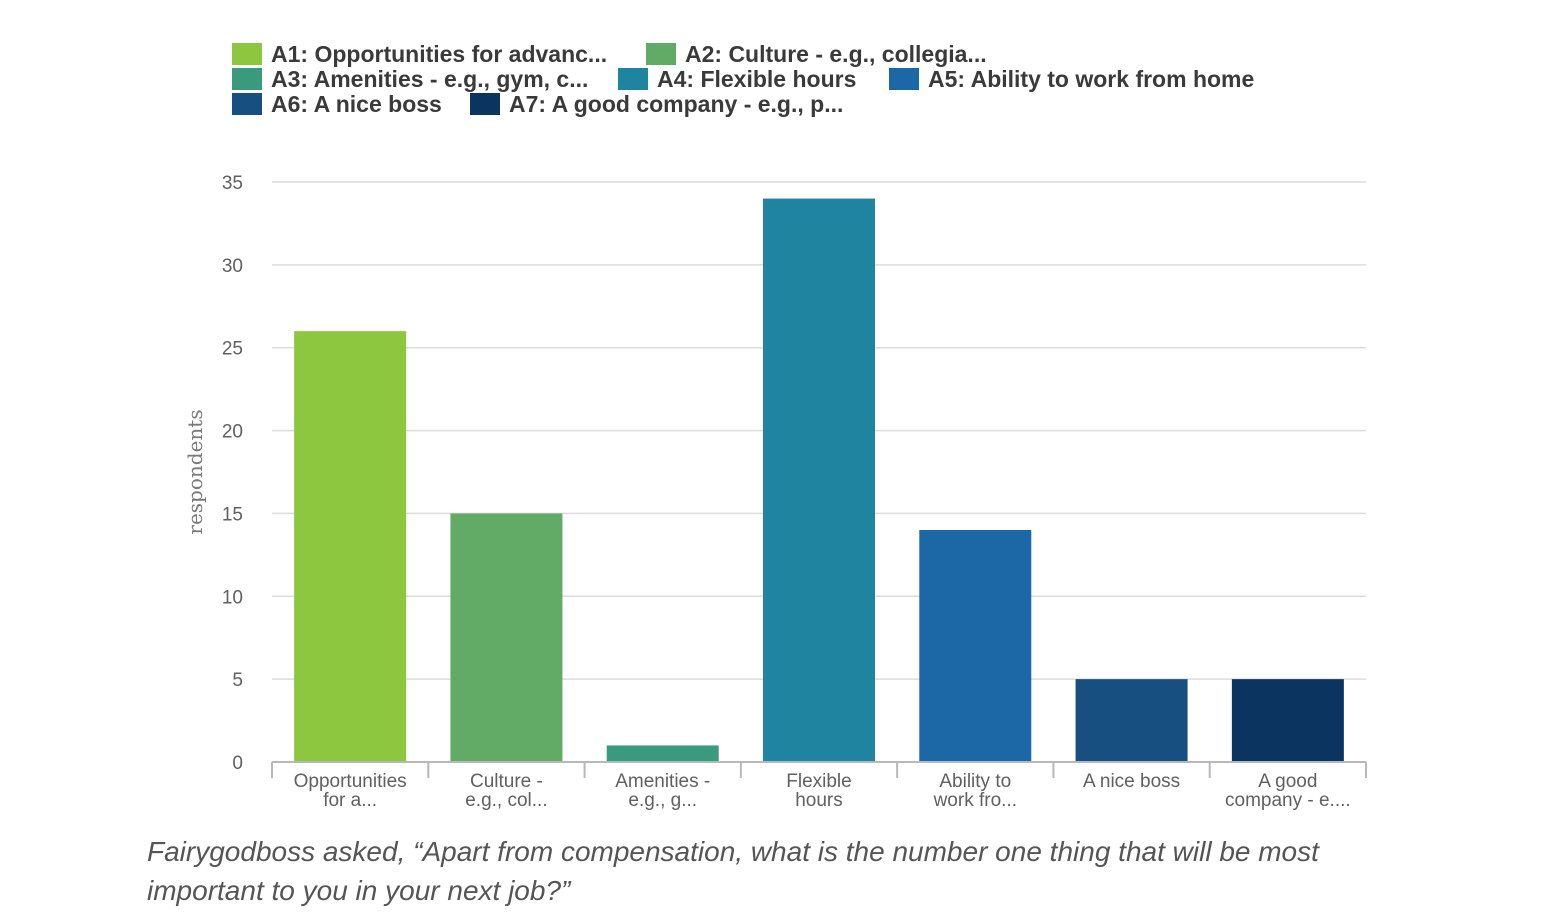 This screenshot has width=1544, height=924. I want to click on legend-label: A4: Flexible hours, so click(756, 79).